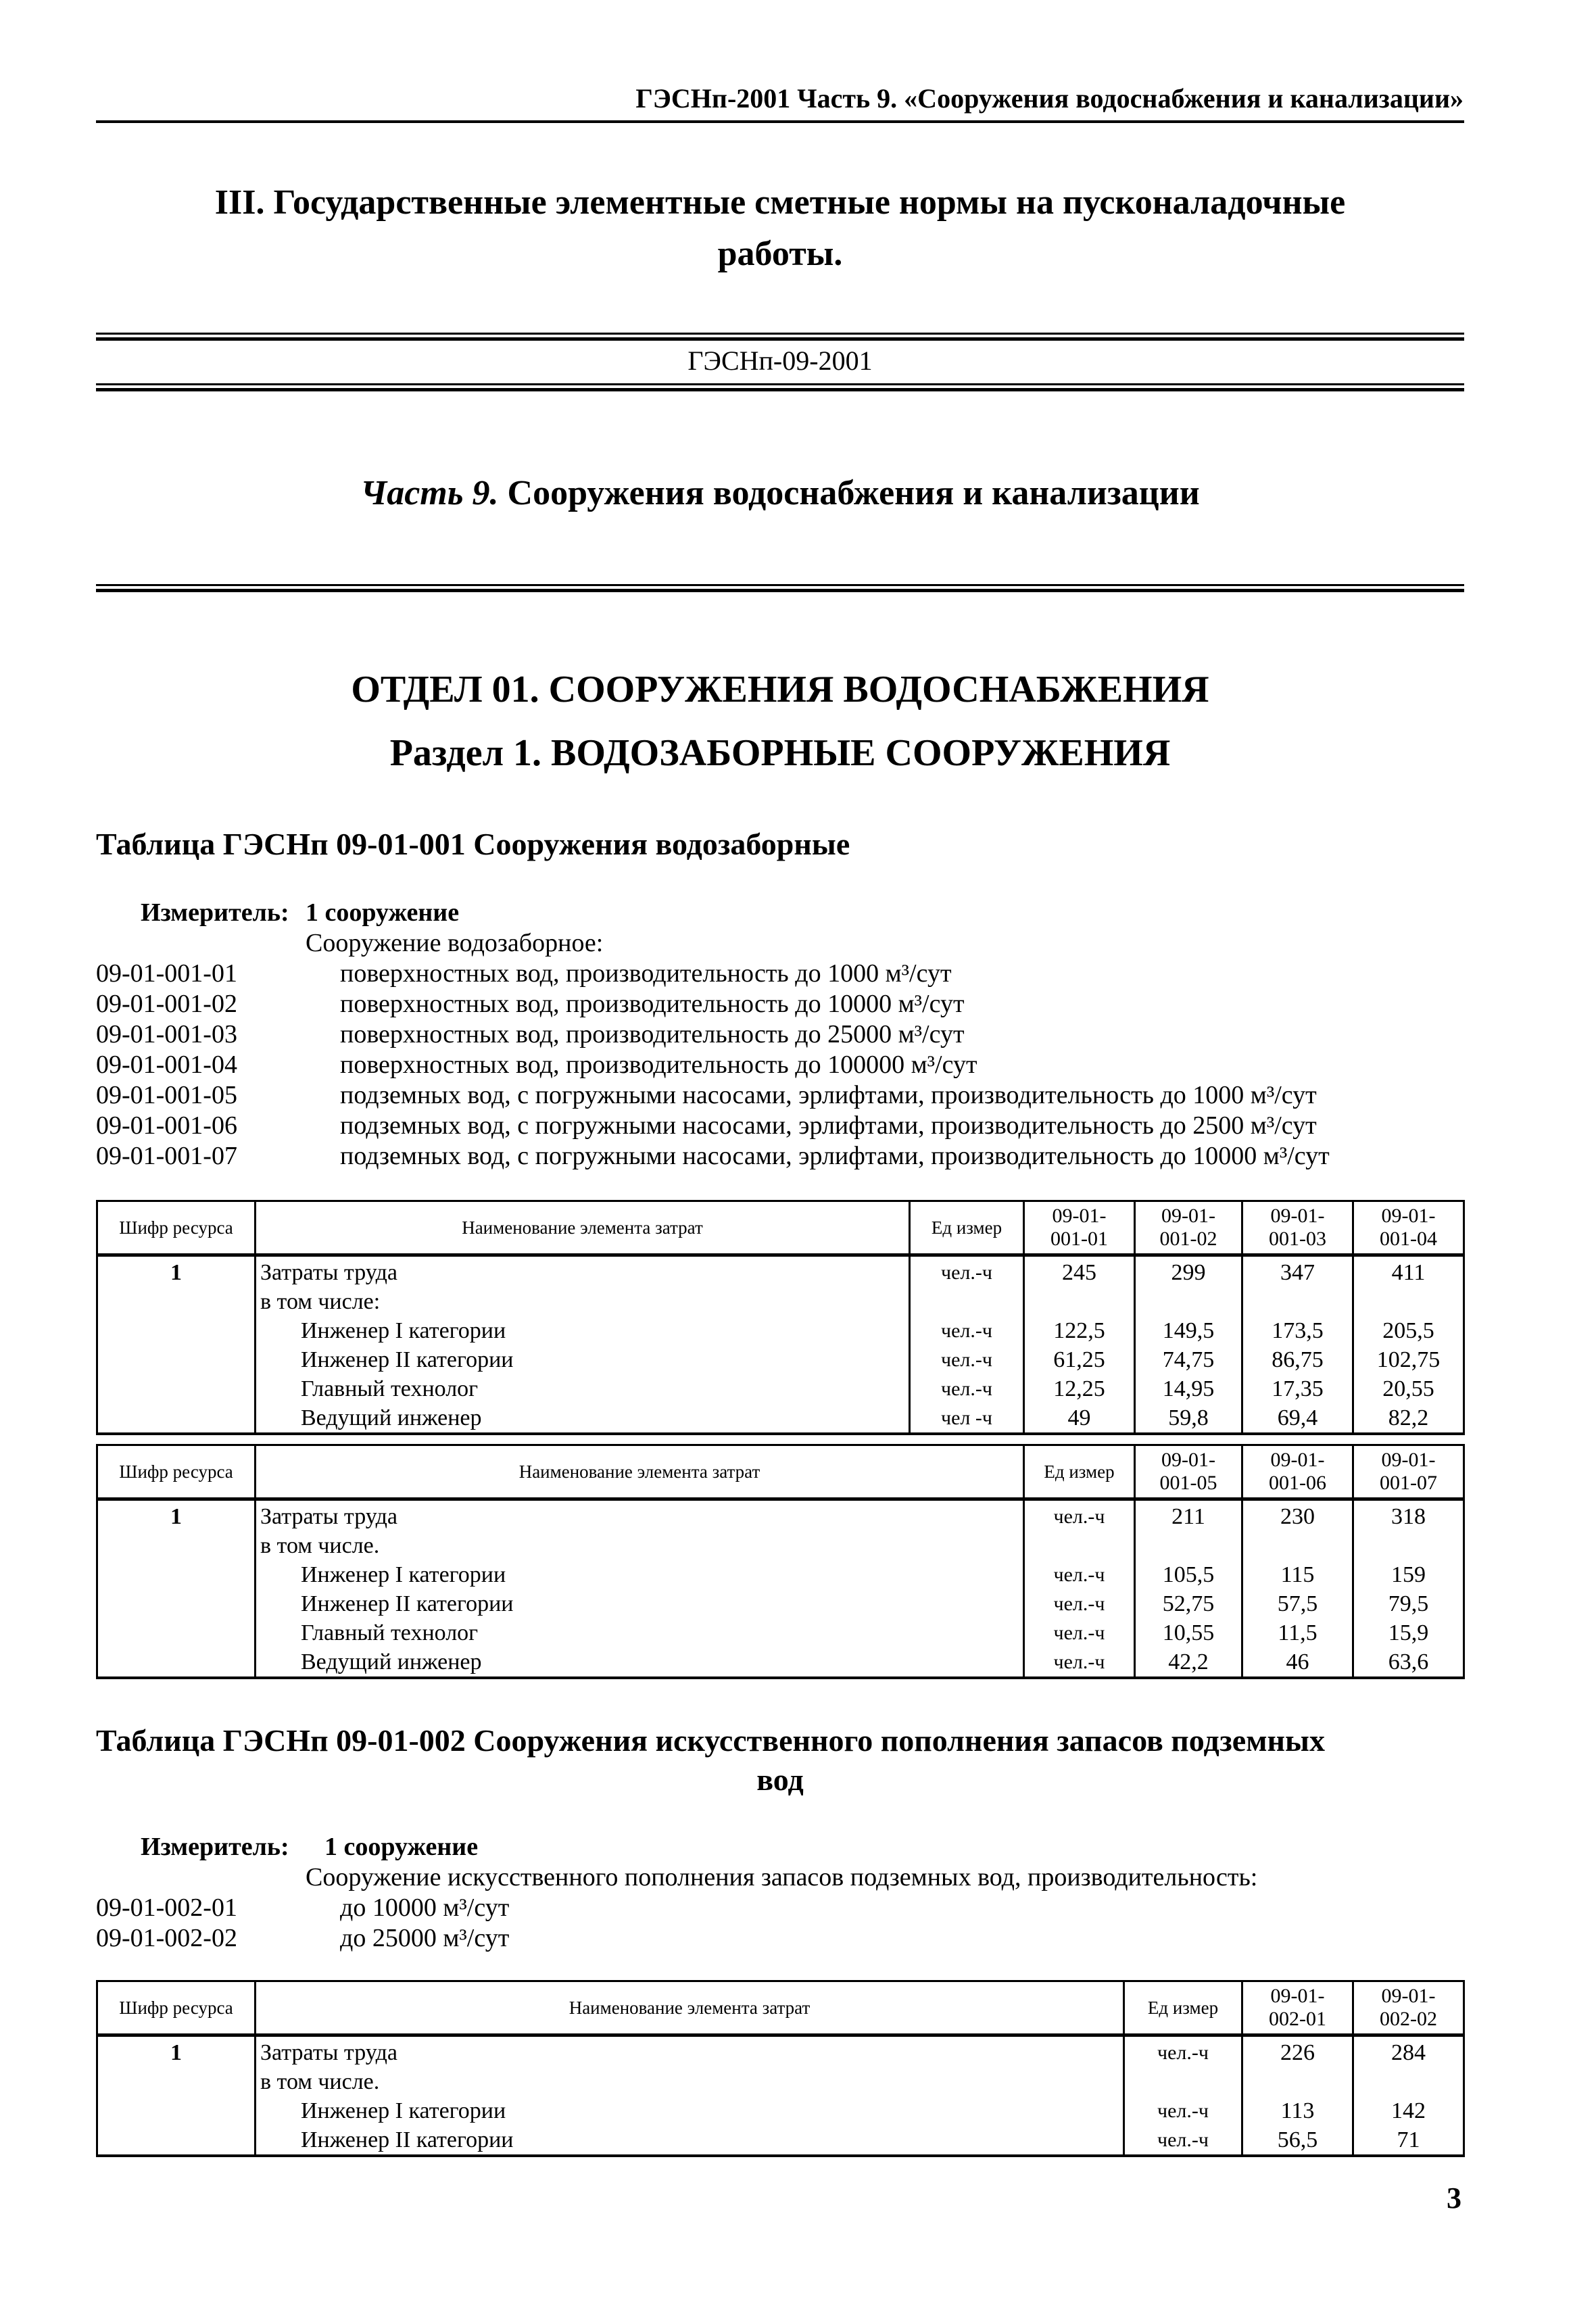  Describe the element at coordinates (1408, 1388) in the screenshot. I see `norm-value: 20,55` at that location.